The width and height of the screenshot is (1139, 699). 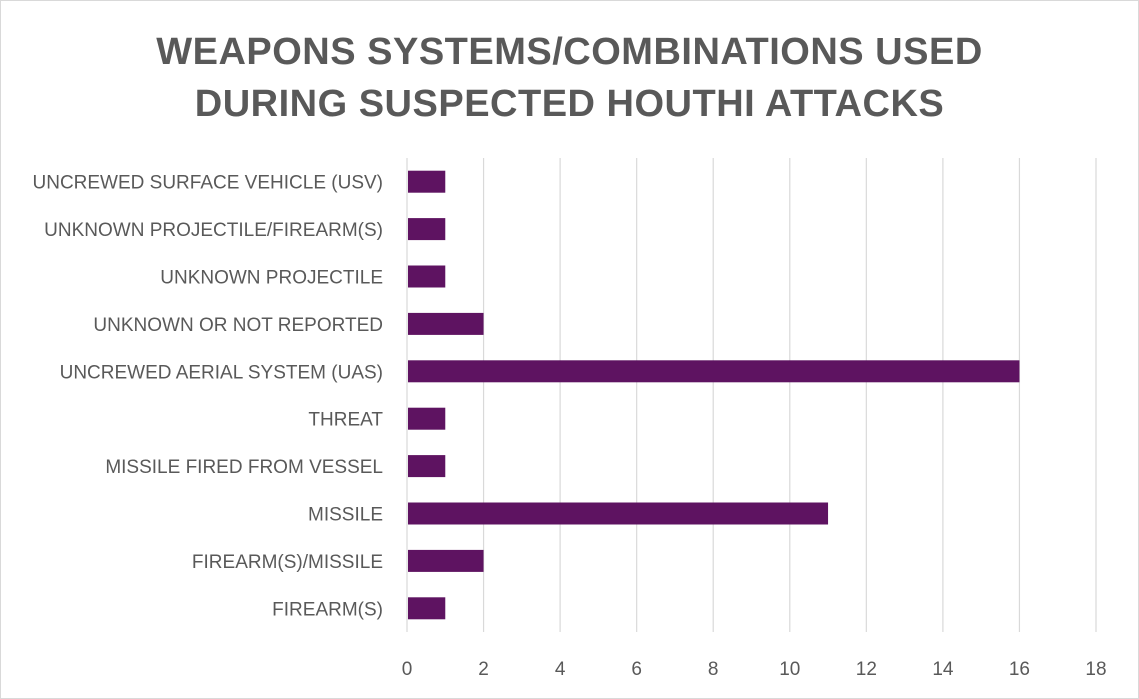 What do you see at coordinates (345, 420) in the screenshot?
I see `category-label: THREAT` at bounding box center [345, 420].